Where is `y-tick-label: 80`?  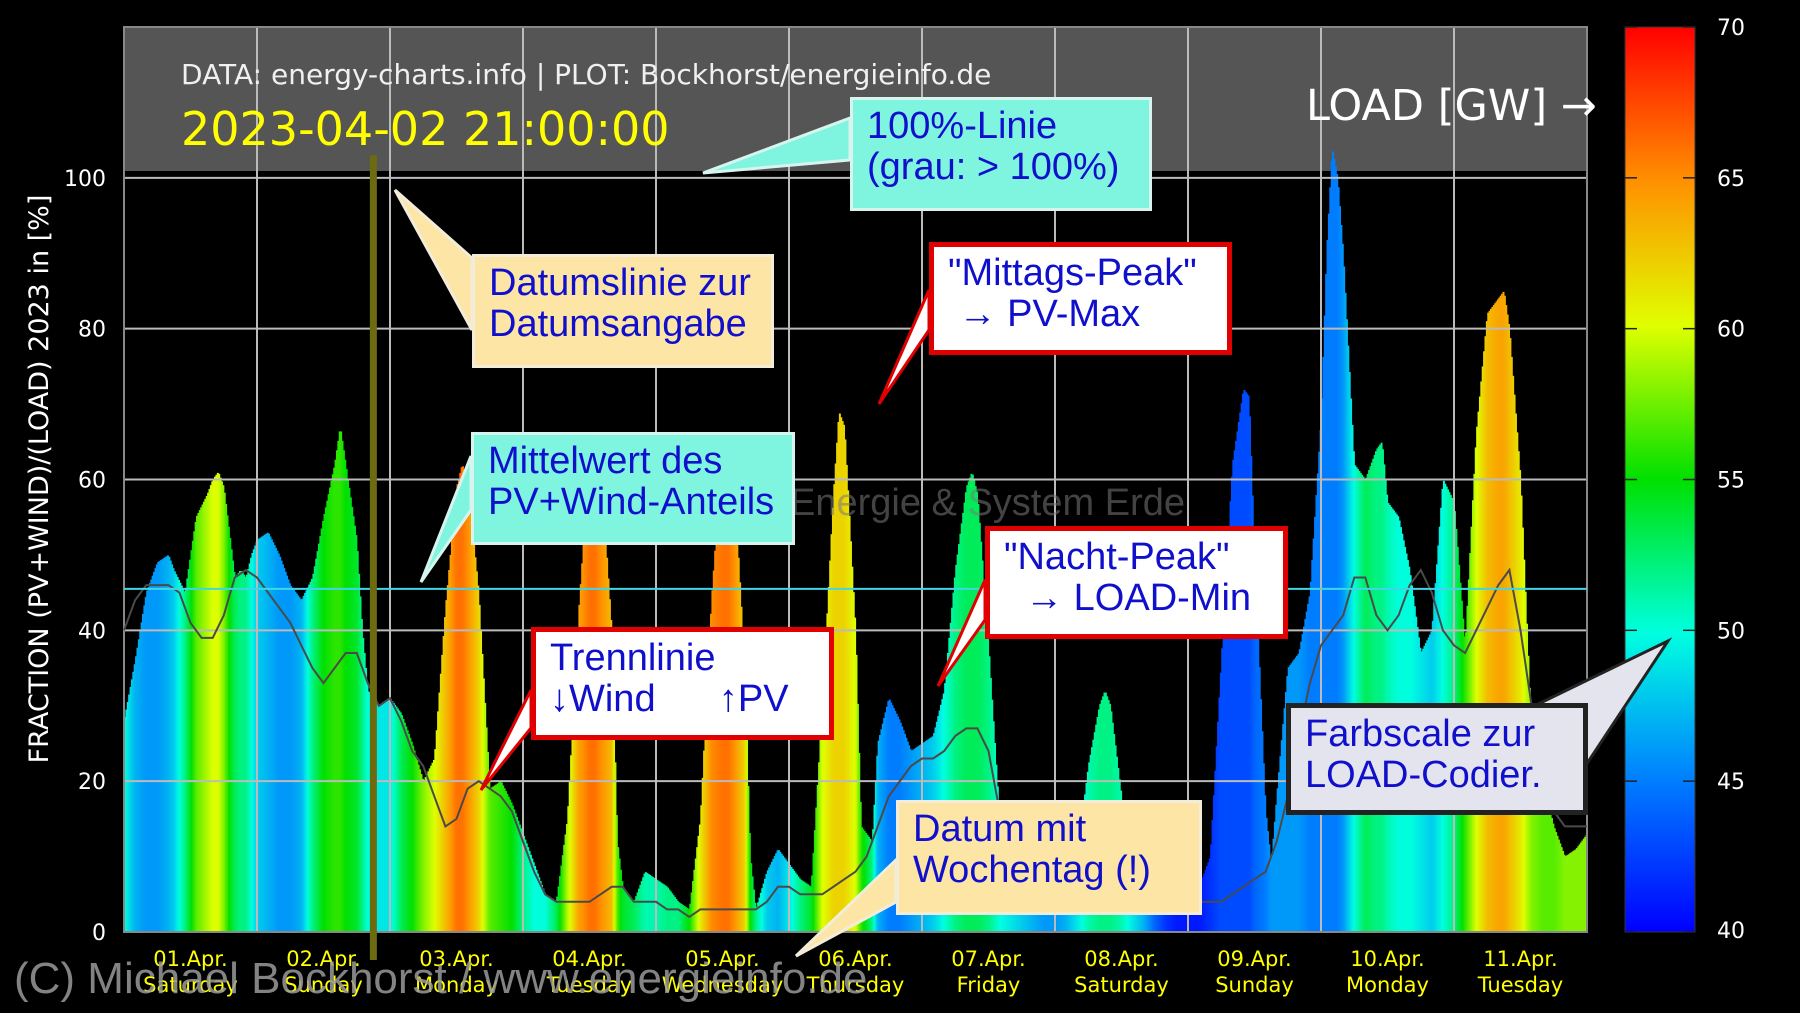
y-tick-label: 80 is located at coordinates (92, 330).